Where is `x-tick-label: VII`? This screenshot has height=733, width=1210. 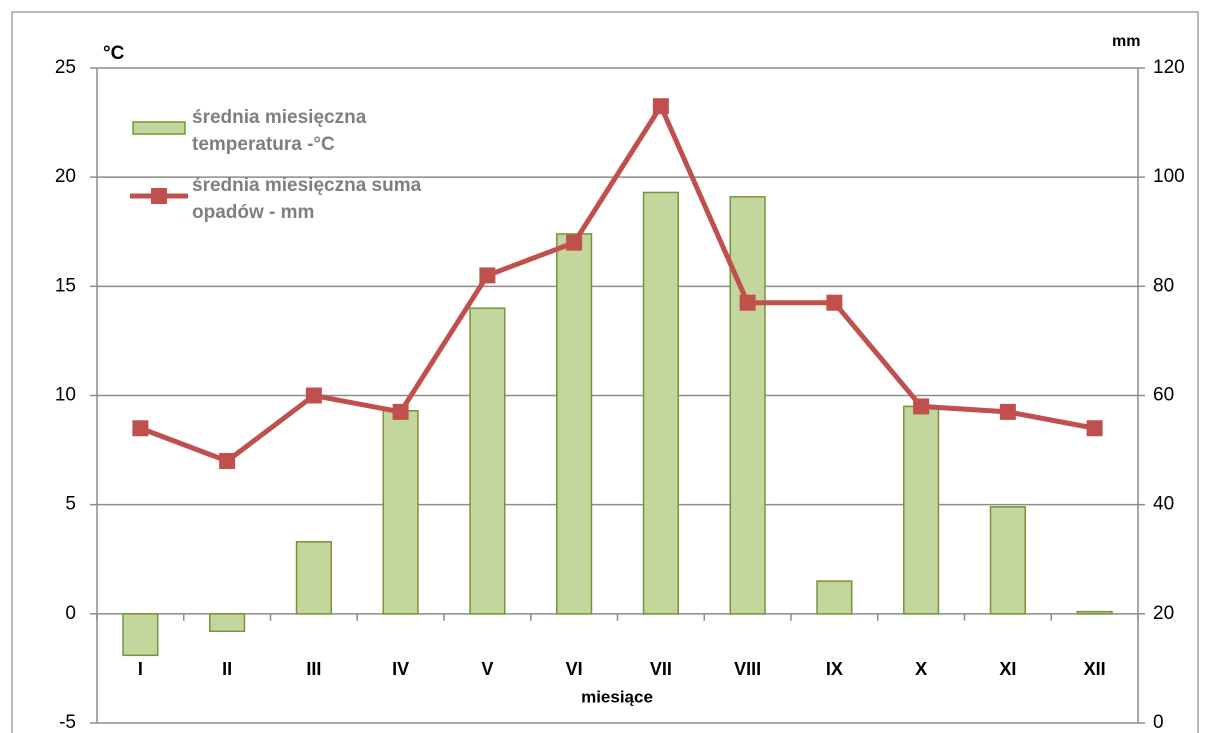 x-tick-label: VII is located at coordinates (661, 669).